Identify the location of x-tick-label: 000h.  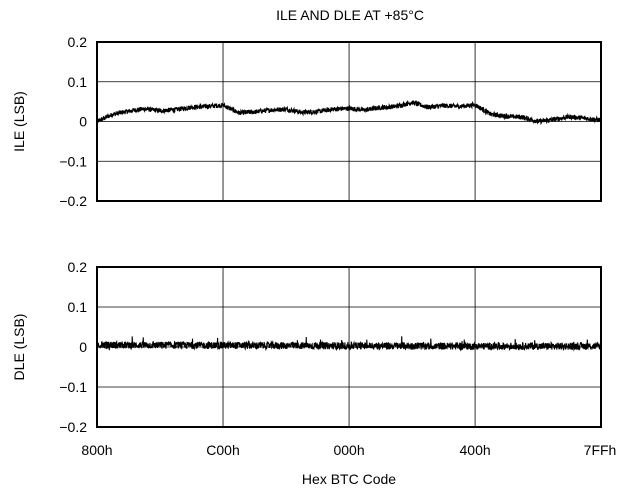
(348, 450).